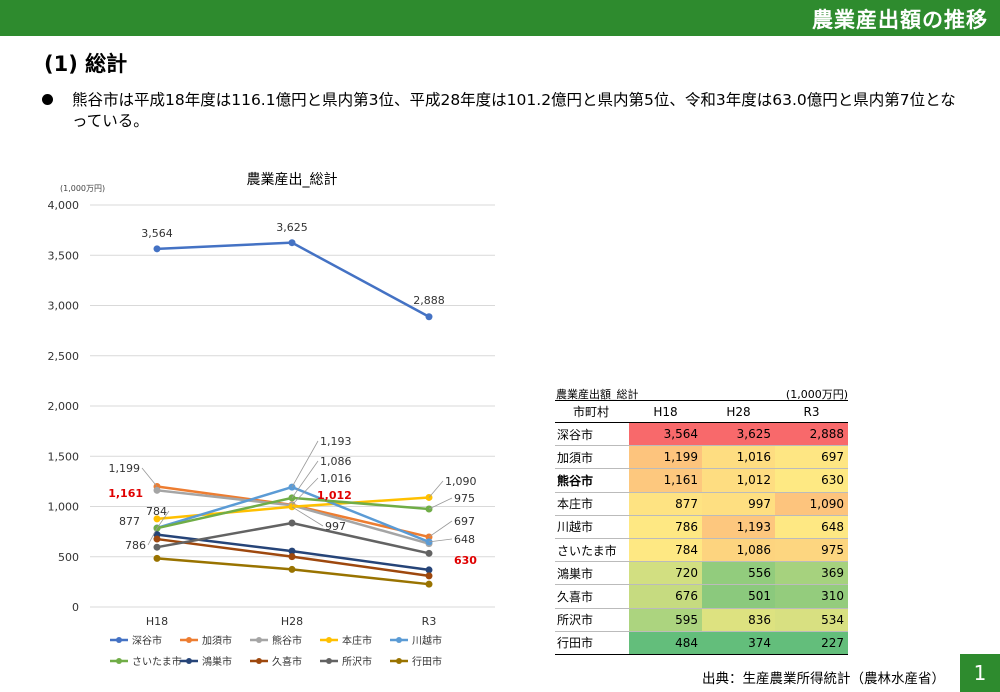 Image resolution: width=1000 pixels, height=692 pixels. What do you see at coordinates (217, 640) in the screenshot?
I see `legend-label: 加須市` at bounding box center [217, 640].